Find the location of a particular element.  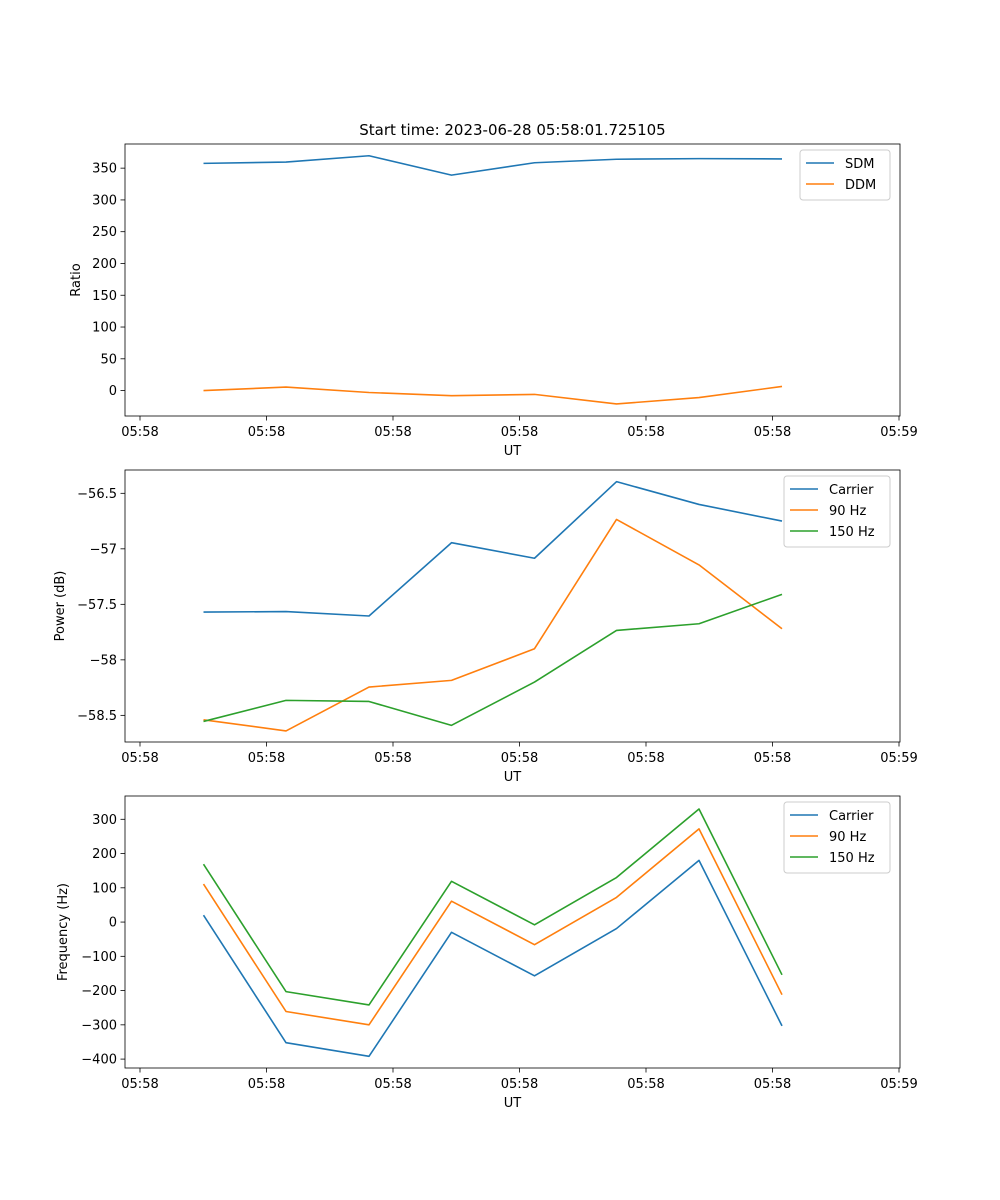

y-tick-label: −100 is located at coordinates (99, 957).